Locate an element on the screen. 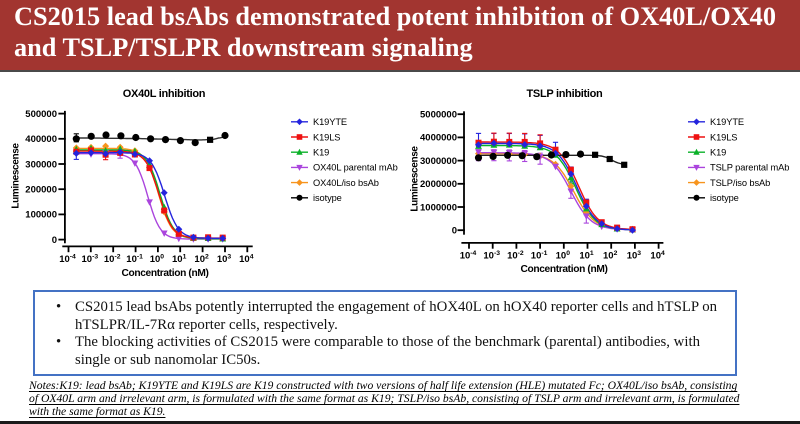  svg-text: OX40L inhibition is located at coordinates (164, 94).